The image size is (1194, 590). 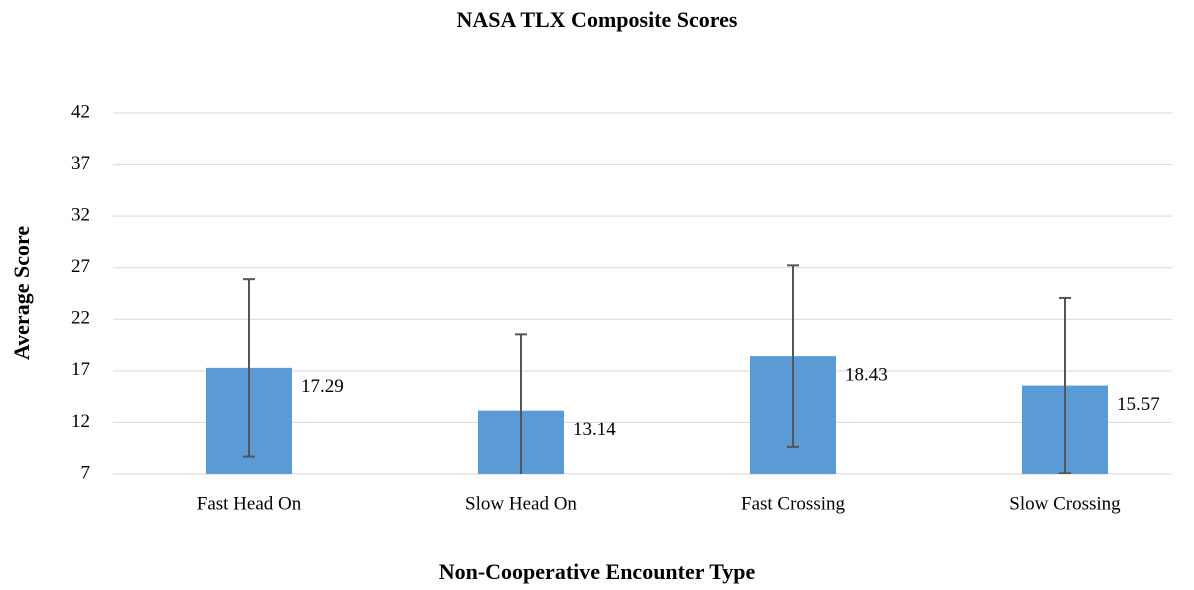 What do you see at coordinates (1138, 404) in the screenshot?
I see `data-label: 15.57` at bounding box center [1138, 404].